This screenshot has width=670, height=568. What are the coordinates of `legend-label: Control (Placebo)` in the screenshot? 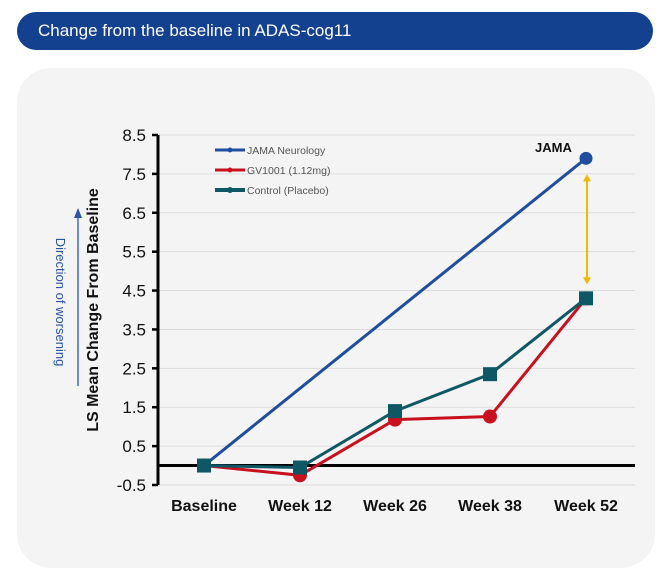 It's located at (288, 191).